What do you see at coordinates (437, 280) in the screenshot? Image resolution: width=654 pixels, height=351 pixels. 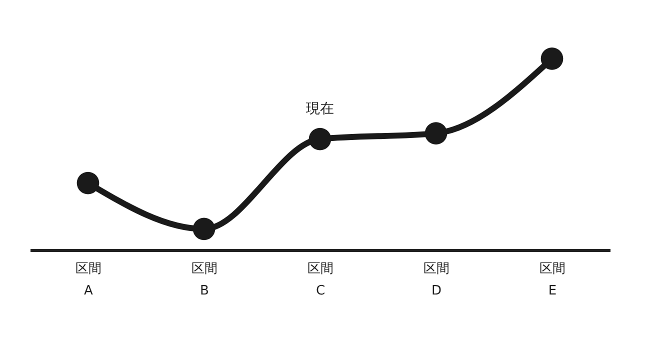 I see `x-tick-label: 区間 D` at bounding box center [437, 280].